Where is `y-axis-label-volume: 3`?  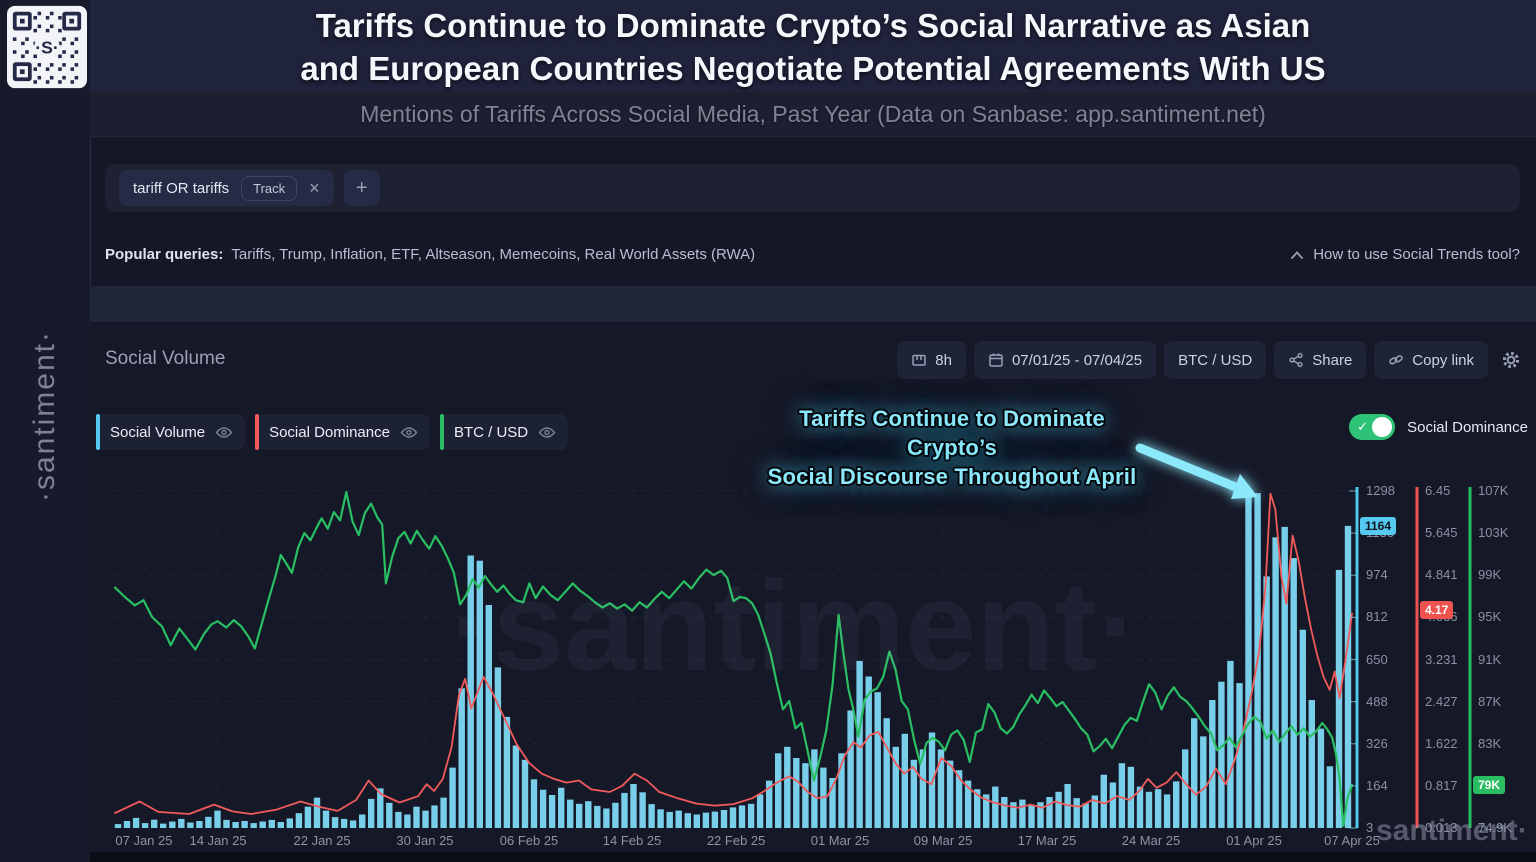 y-axis-label-volume: 3 is located at coordinates (1370, 827).